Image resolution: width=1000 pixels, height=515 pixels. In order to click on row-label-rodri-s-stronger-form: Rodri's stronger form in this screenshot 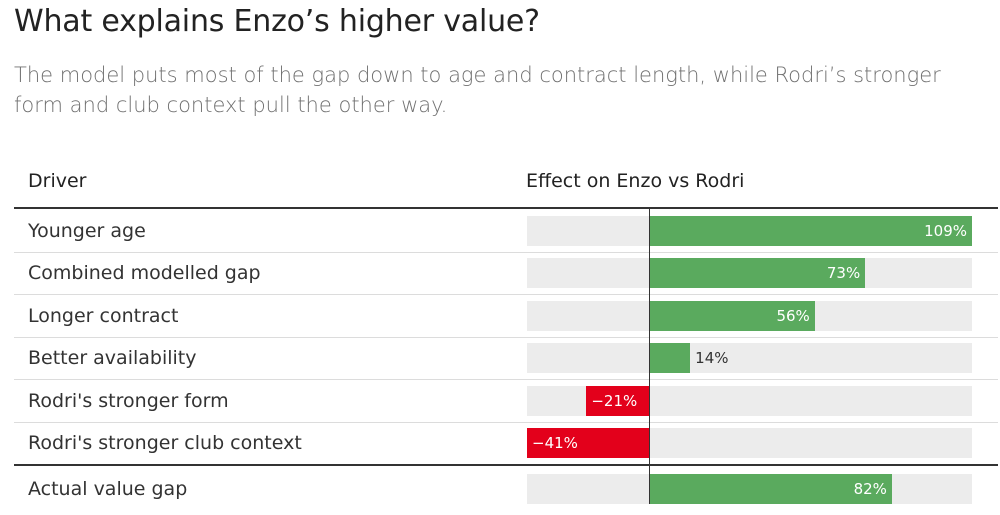, I will do `click(128, 401)`.